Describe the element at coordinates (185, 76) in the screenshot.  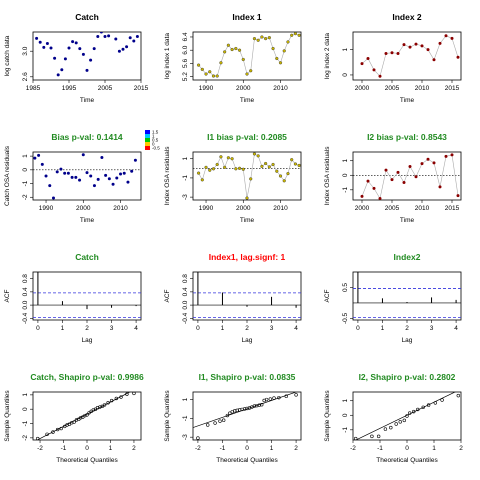
I see `y-tick-label: 5.2` at that location.